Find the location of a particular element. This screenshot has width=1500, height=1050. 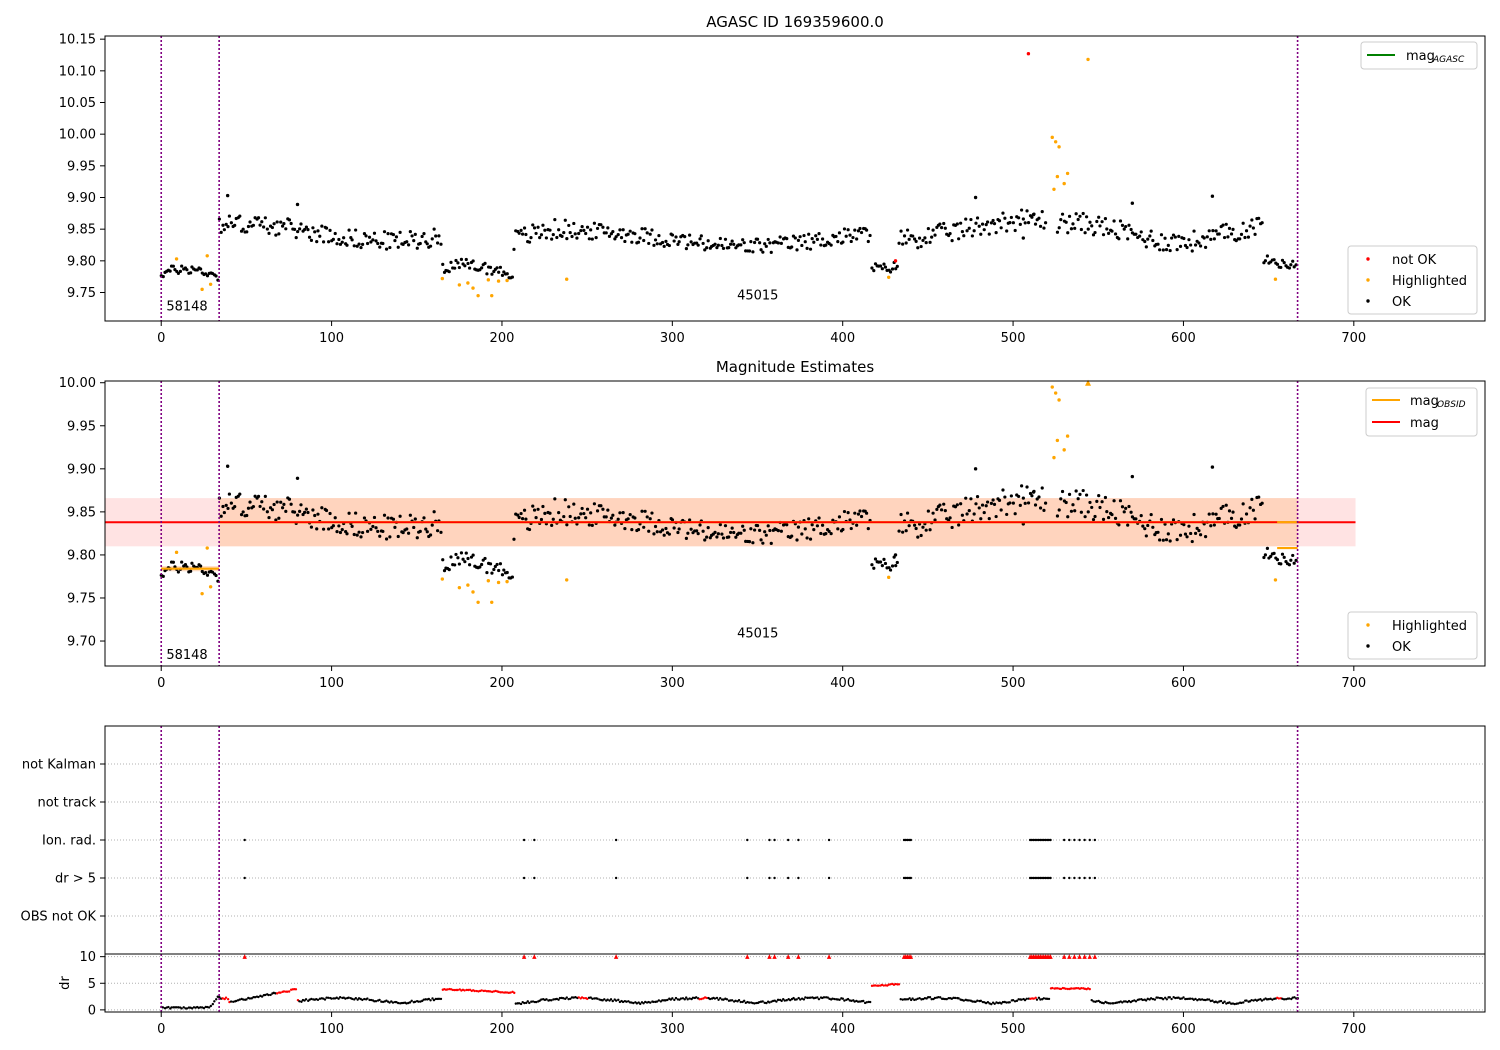

panel2-ytick-label: 9.95 is located at coordinates (81, 426).